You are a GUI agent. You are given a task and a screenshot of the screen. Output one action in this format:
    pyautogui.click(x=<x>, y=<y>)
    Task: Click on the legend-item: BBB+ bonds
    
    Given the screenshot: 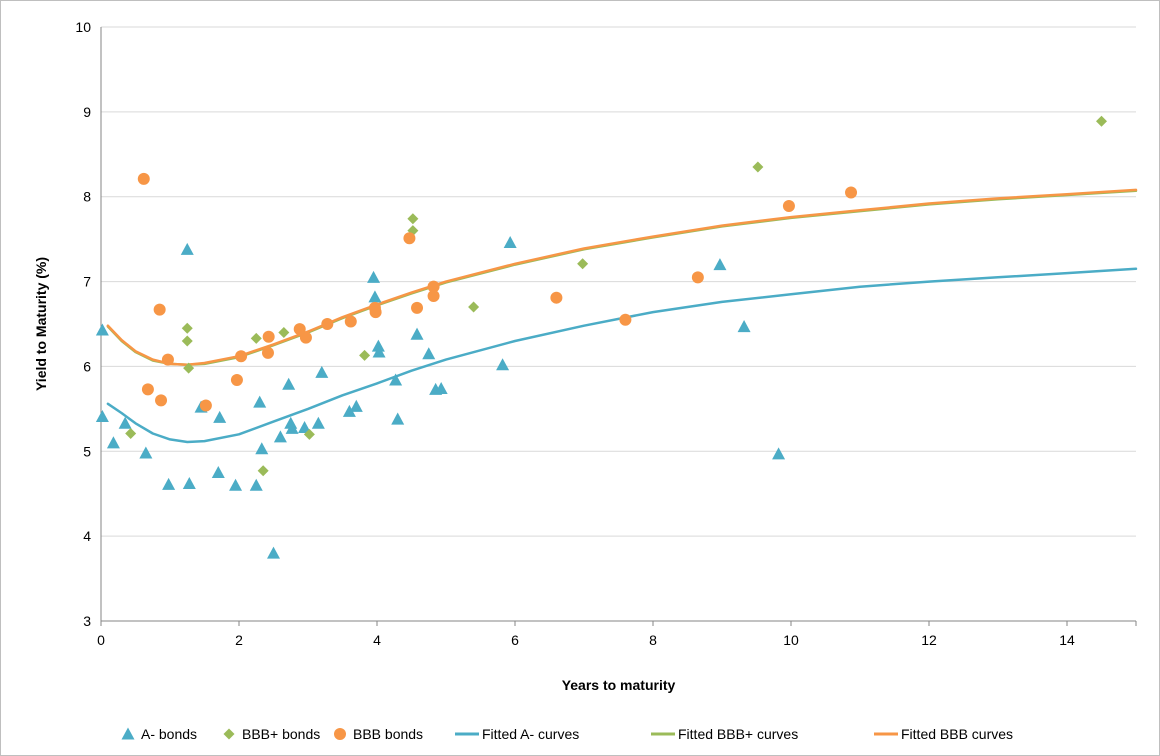 What is the action you would take?
    pyautogui.click(x=271, y=734)
    